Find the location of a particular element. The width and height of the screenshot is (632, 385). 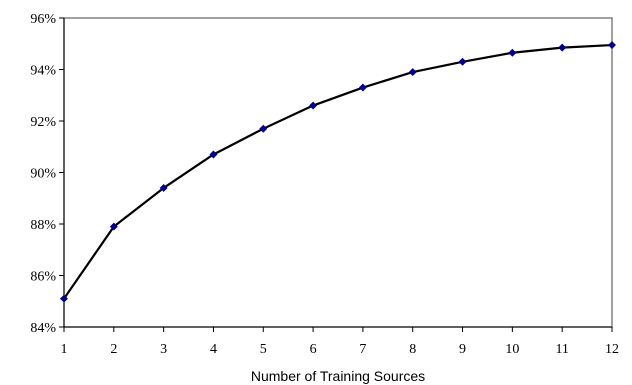

x-tick-label: 1 is located at coordinates (64, 349).